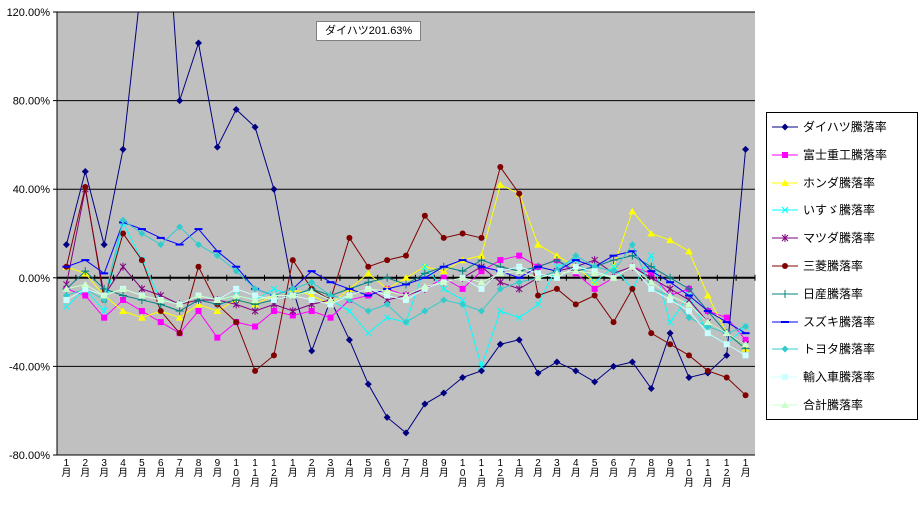 Image resolution: width=924 pixels, height=515 pixels. What do you see at coordinates (845, 154) in the screenshot?
I see `legend-label: 富士重工騰落率` at bounding box center [845, 154].